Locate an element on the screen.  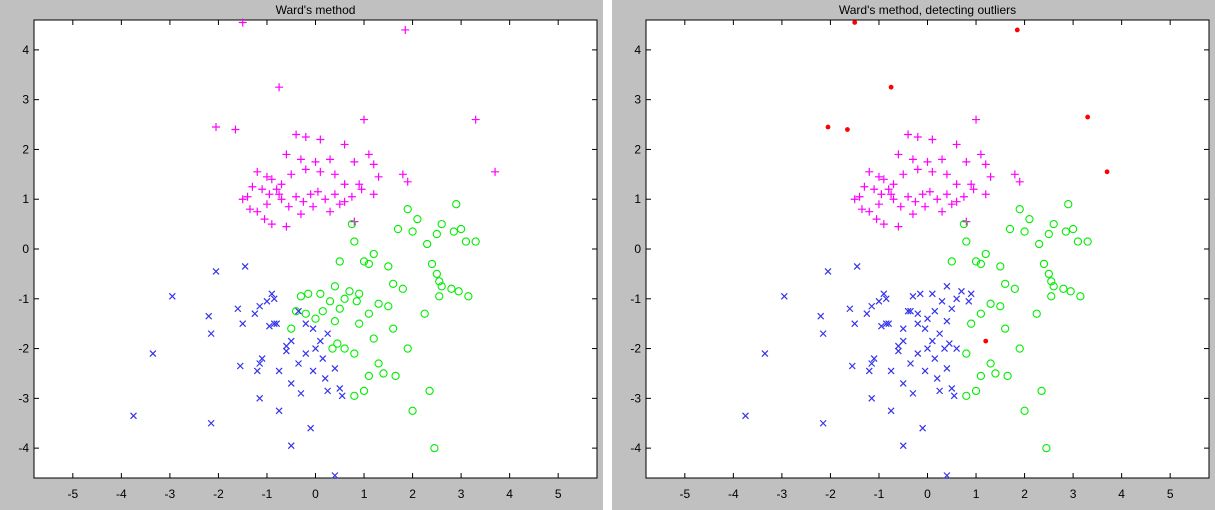
x-tick-label: 0 is located at coordinates (927, 494).